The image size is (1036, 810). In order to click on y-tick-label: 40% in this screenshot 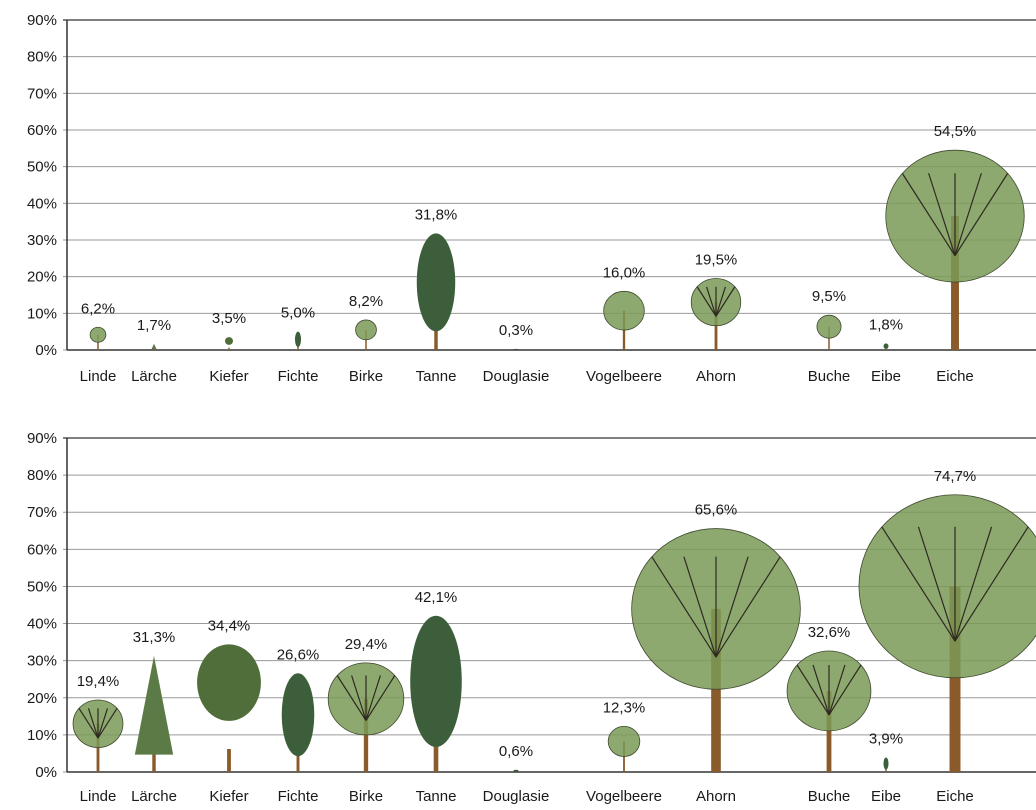, I will do `click(42, 203)`.